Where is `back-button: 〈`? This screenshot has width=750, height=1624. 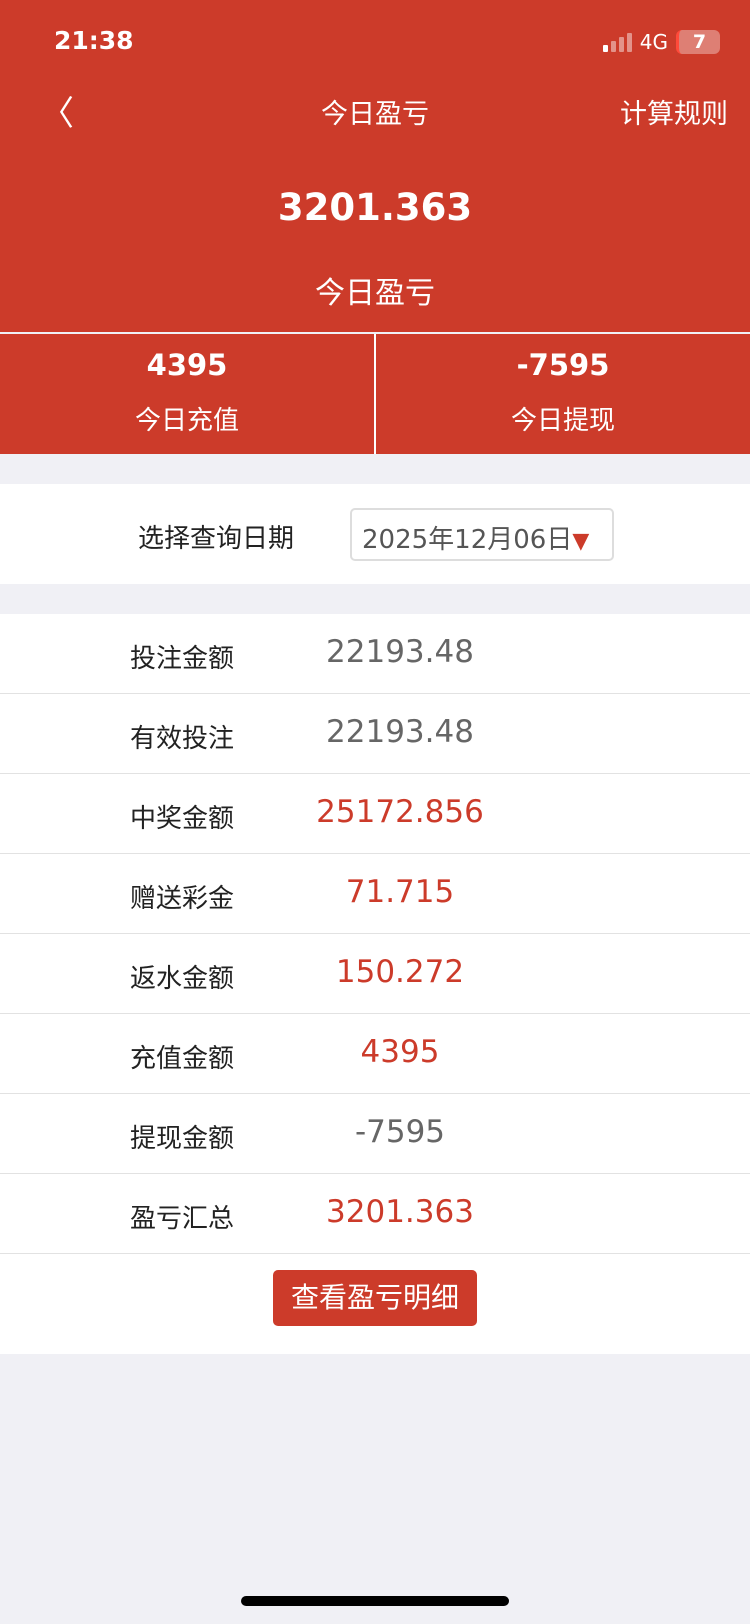 back-button: 〈 is located at coordinates (57, 114).